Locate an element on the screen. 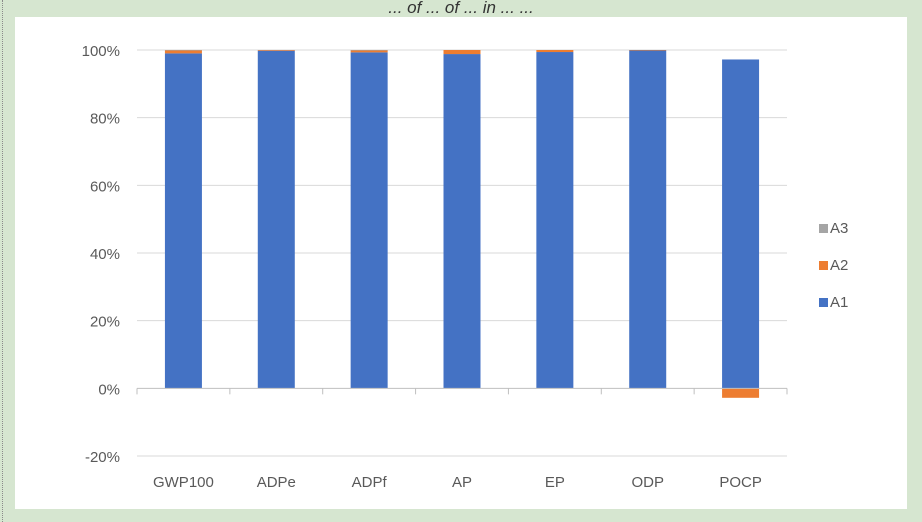  bar-a1-adpf is located at coordinates (369, 220).